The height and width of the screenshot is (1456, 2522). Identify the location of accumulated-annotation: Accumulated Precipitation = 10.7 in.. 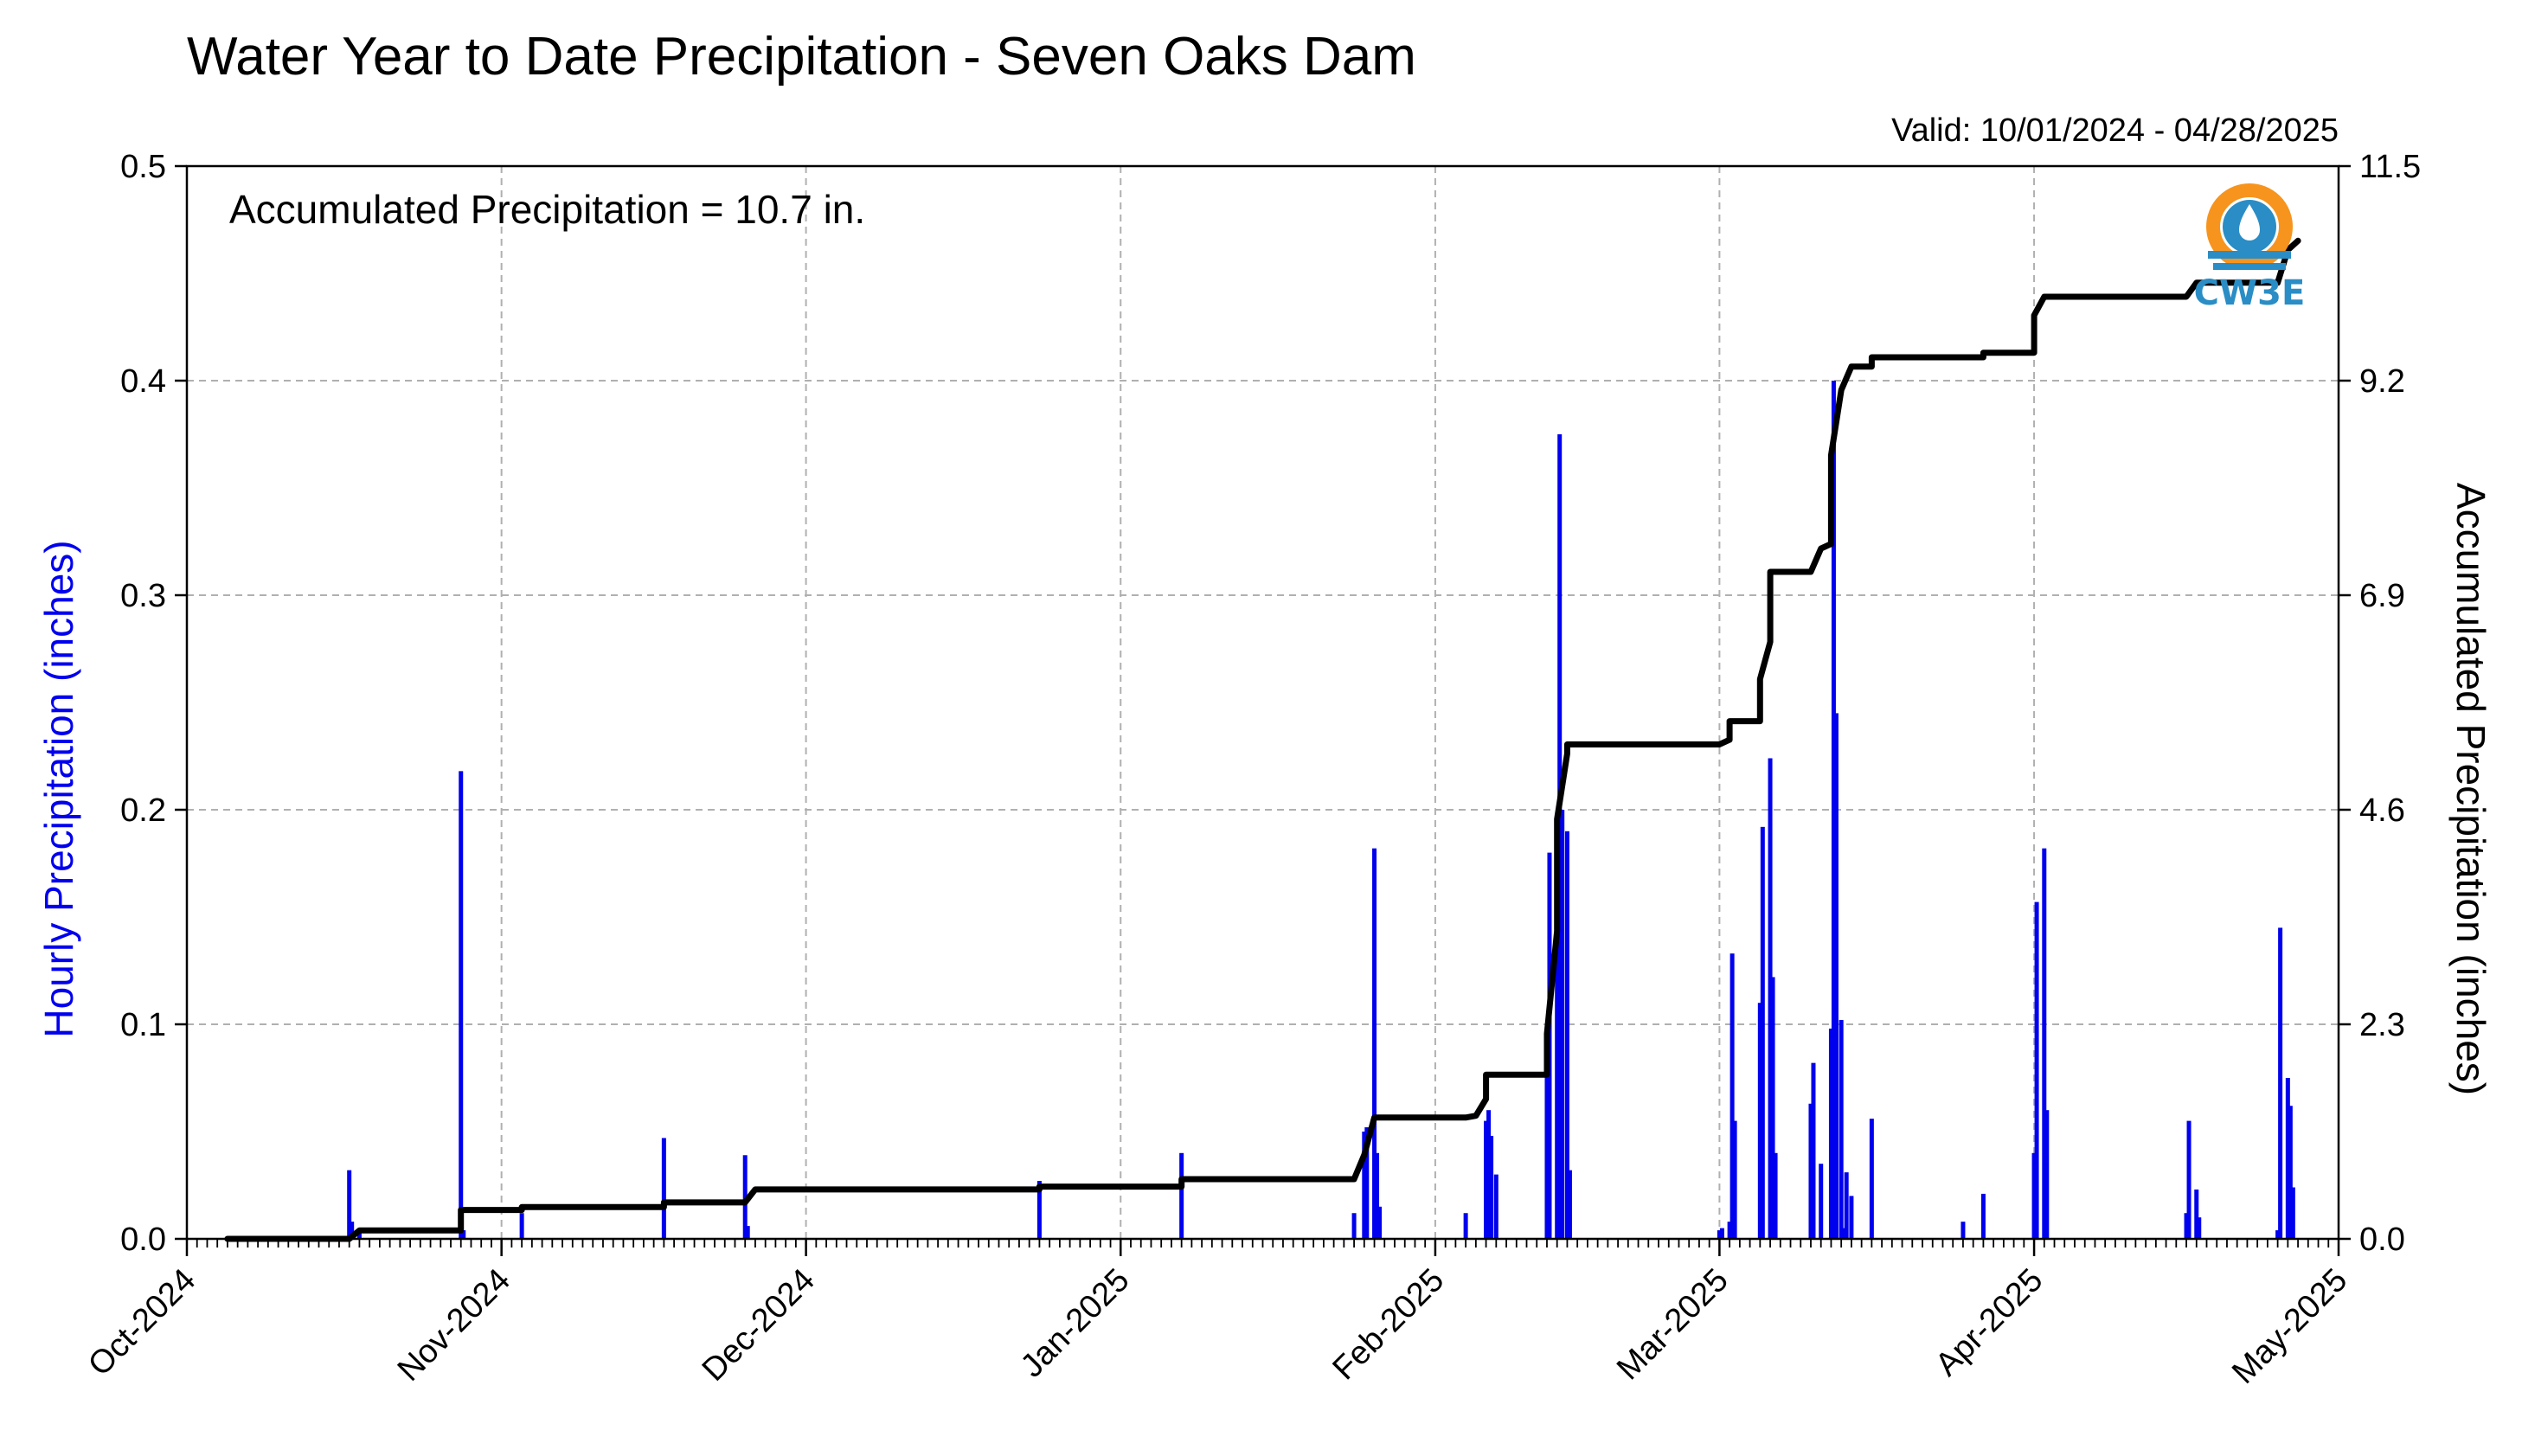
(547, 209).